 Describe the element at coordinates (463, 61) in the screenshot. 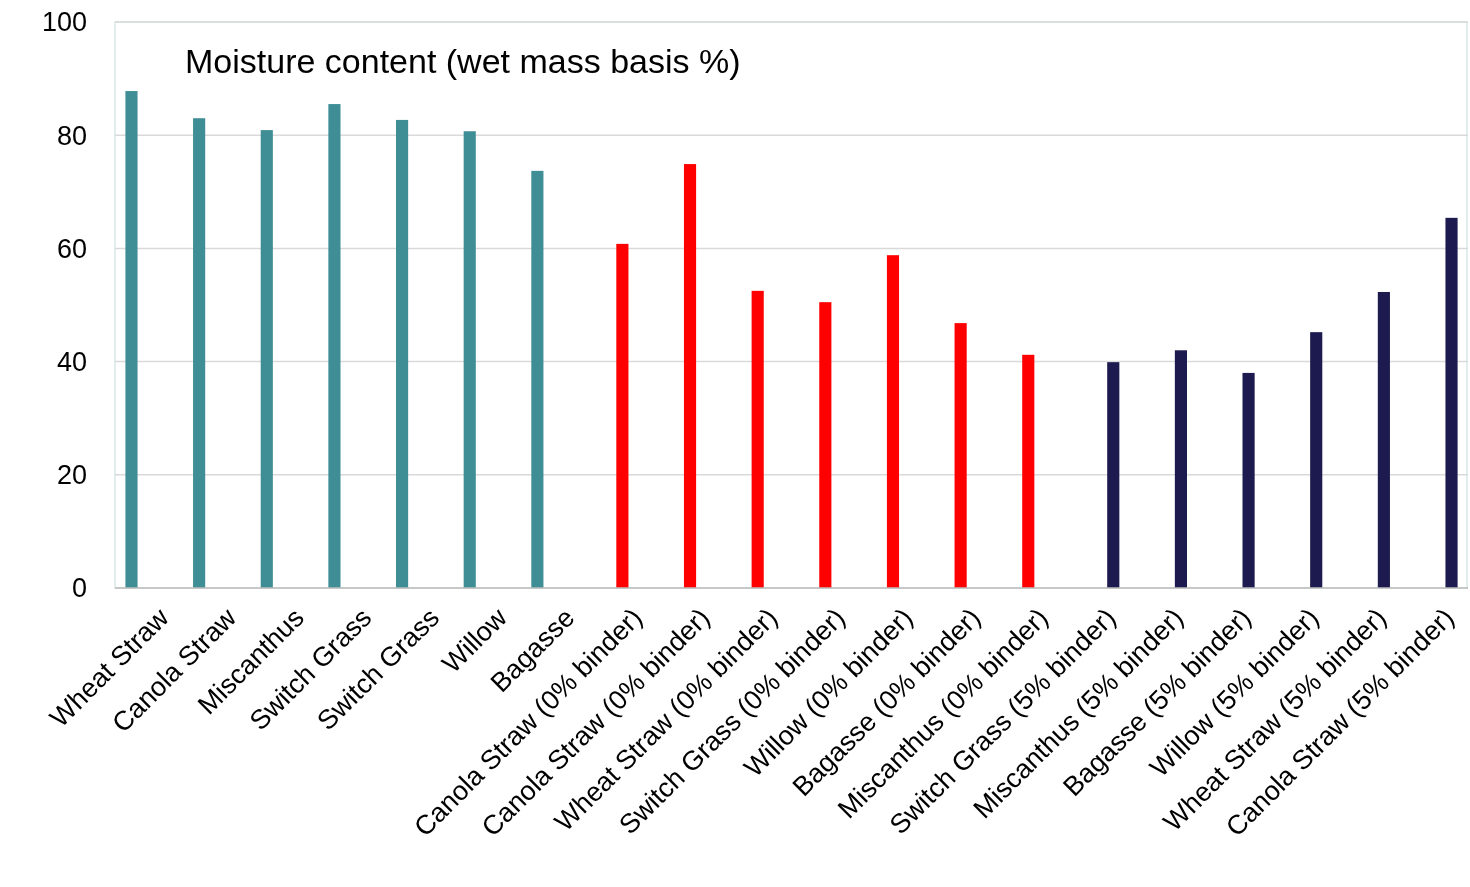

I see `text: Moisture content (wet mass basis %)` at that location.